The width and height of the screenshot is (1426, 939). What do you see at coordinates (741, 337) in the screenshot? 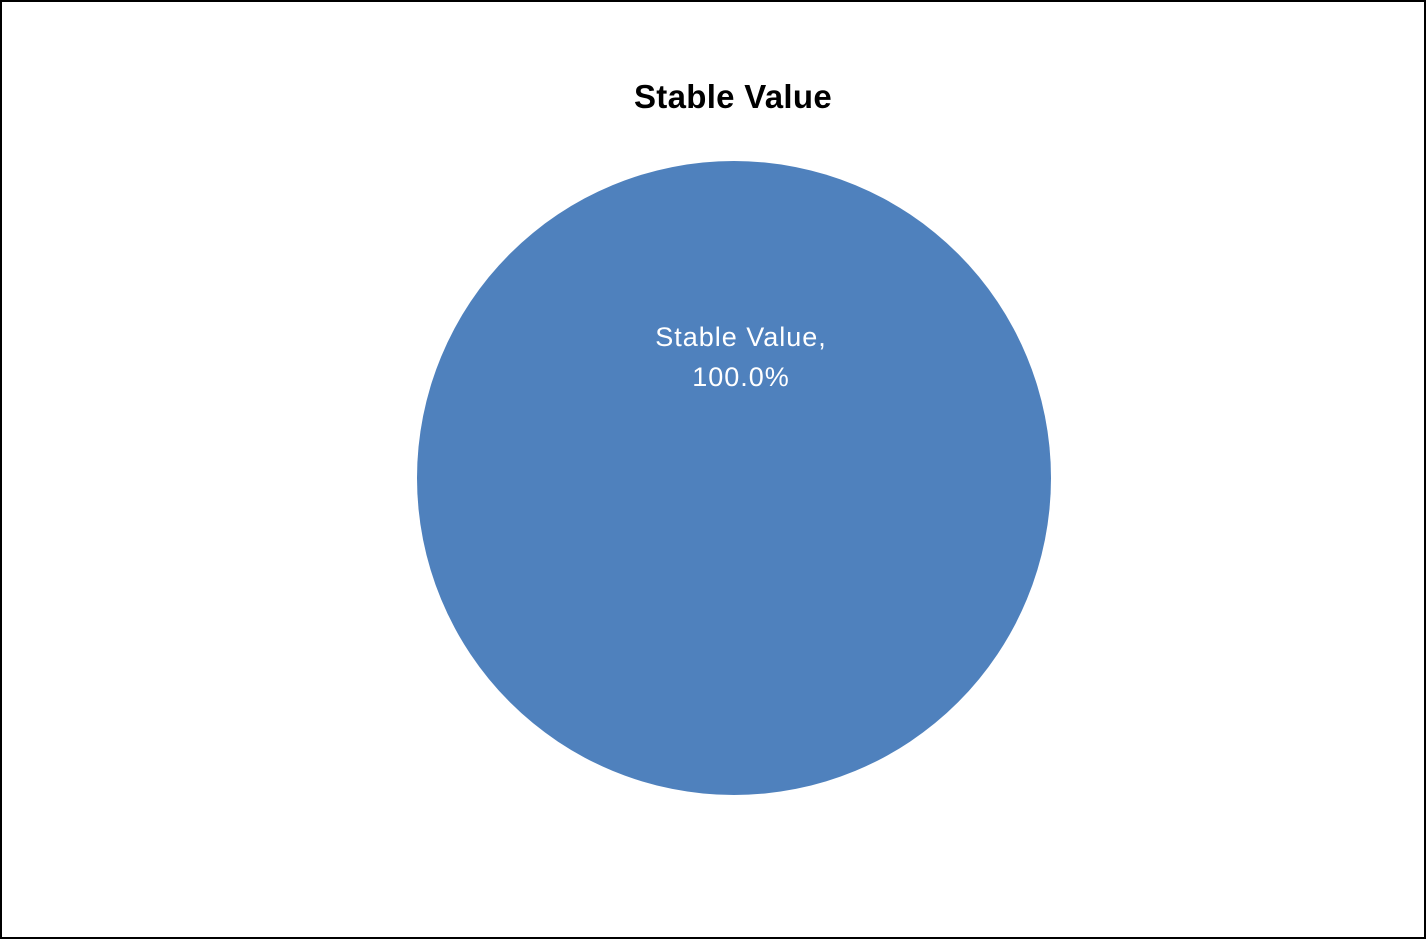
I see `slice-label-name: Stable Value,` at bounding box center [741, 337].